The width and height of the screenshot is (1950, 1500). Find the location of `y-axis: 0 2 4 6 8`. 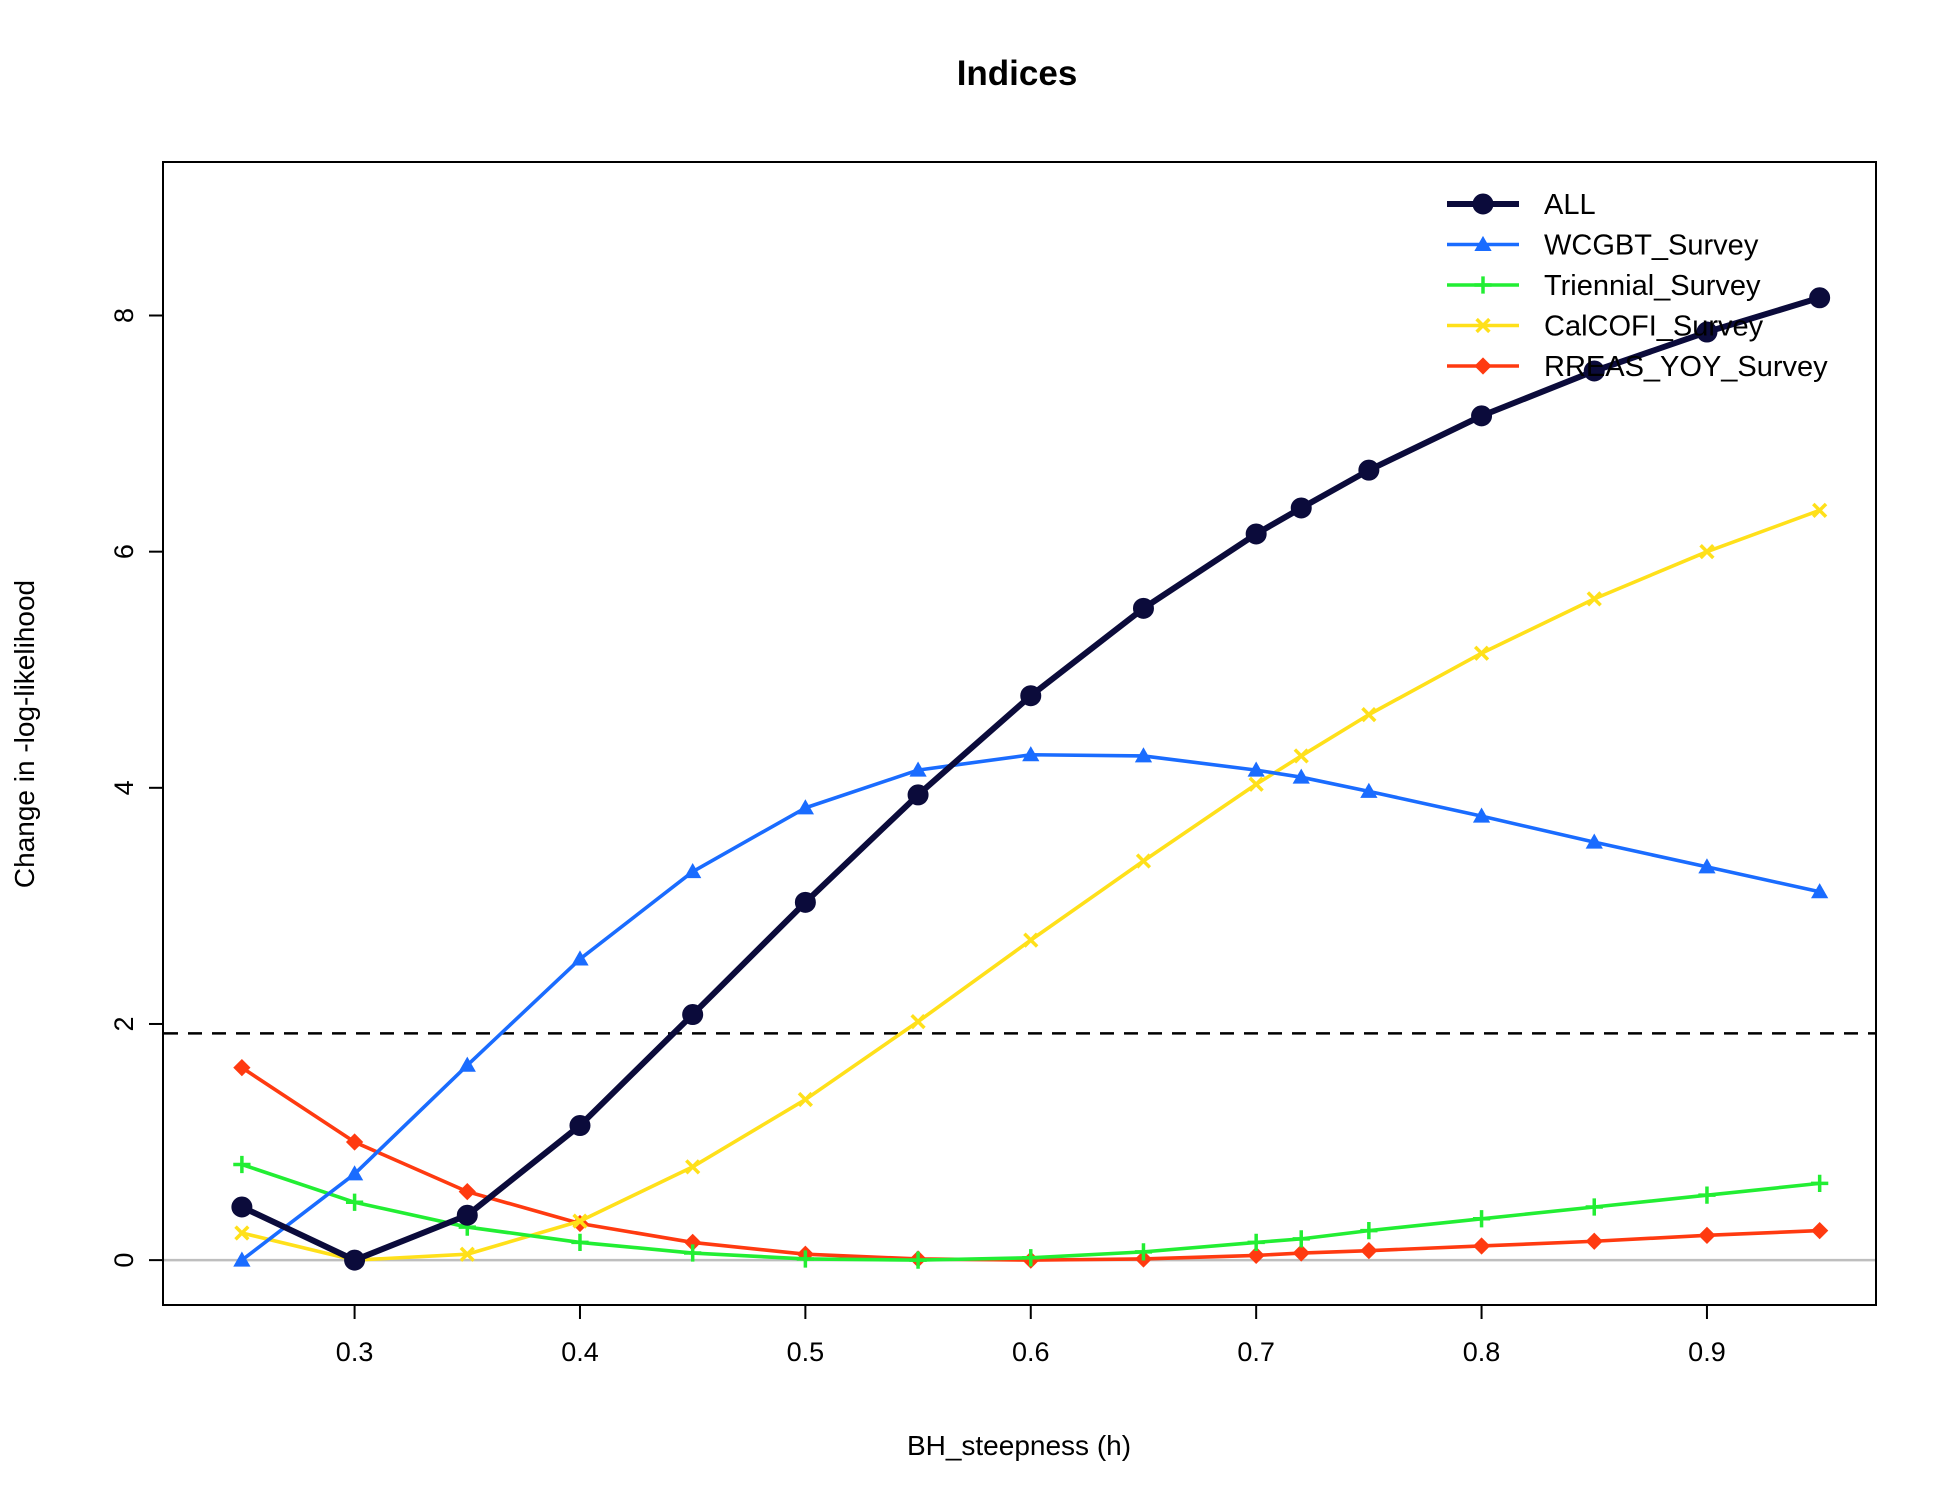

y-axis: 0 2 4 6 8 is located at coordinates (136, 788).